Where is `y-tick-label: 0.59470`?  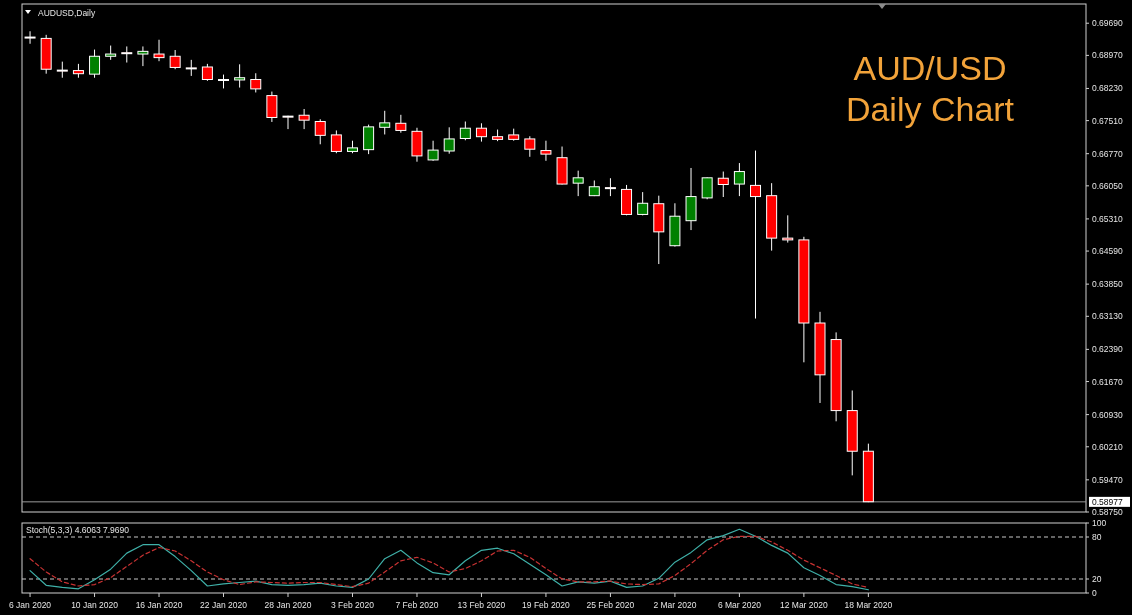 y-tick-label: 0.59470 is located at coordinates (1107, 479).